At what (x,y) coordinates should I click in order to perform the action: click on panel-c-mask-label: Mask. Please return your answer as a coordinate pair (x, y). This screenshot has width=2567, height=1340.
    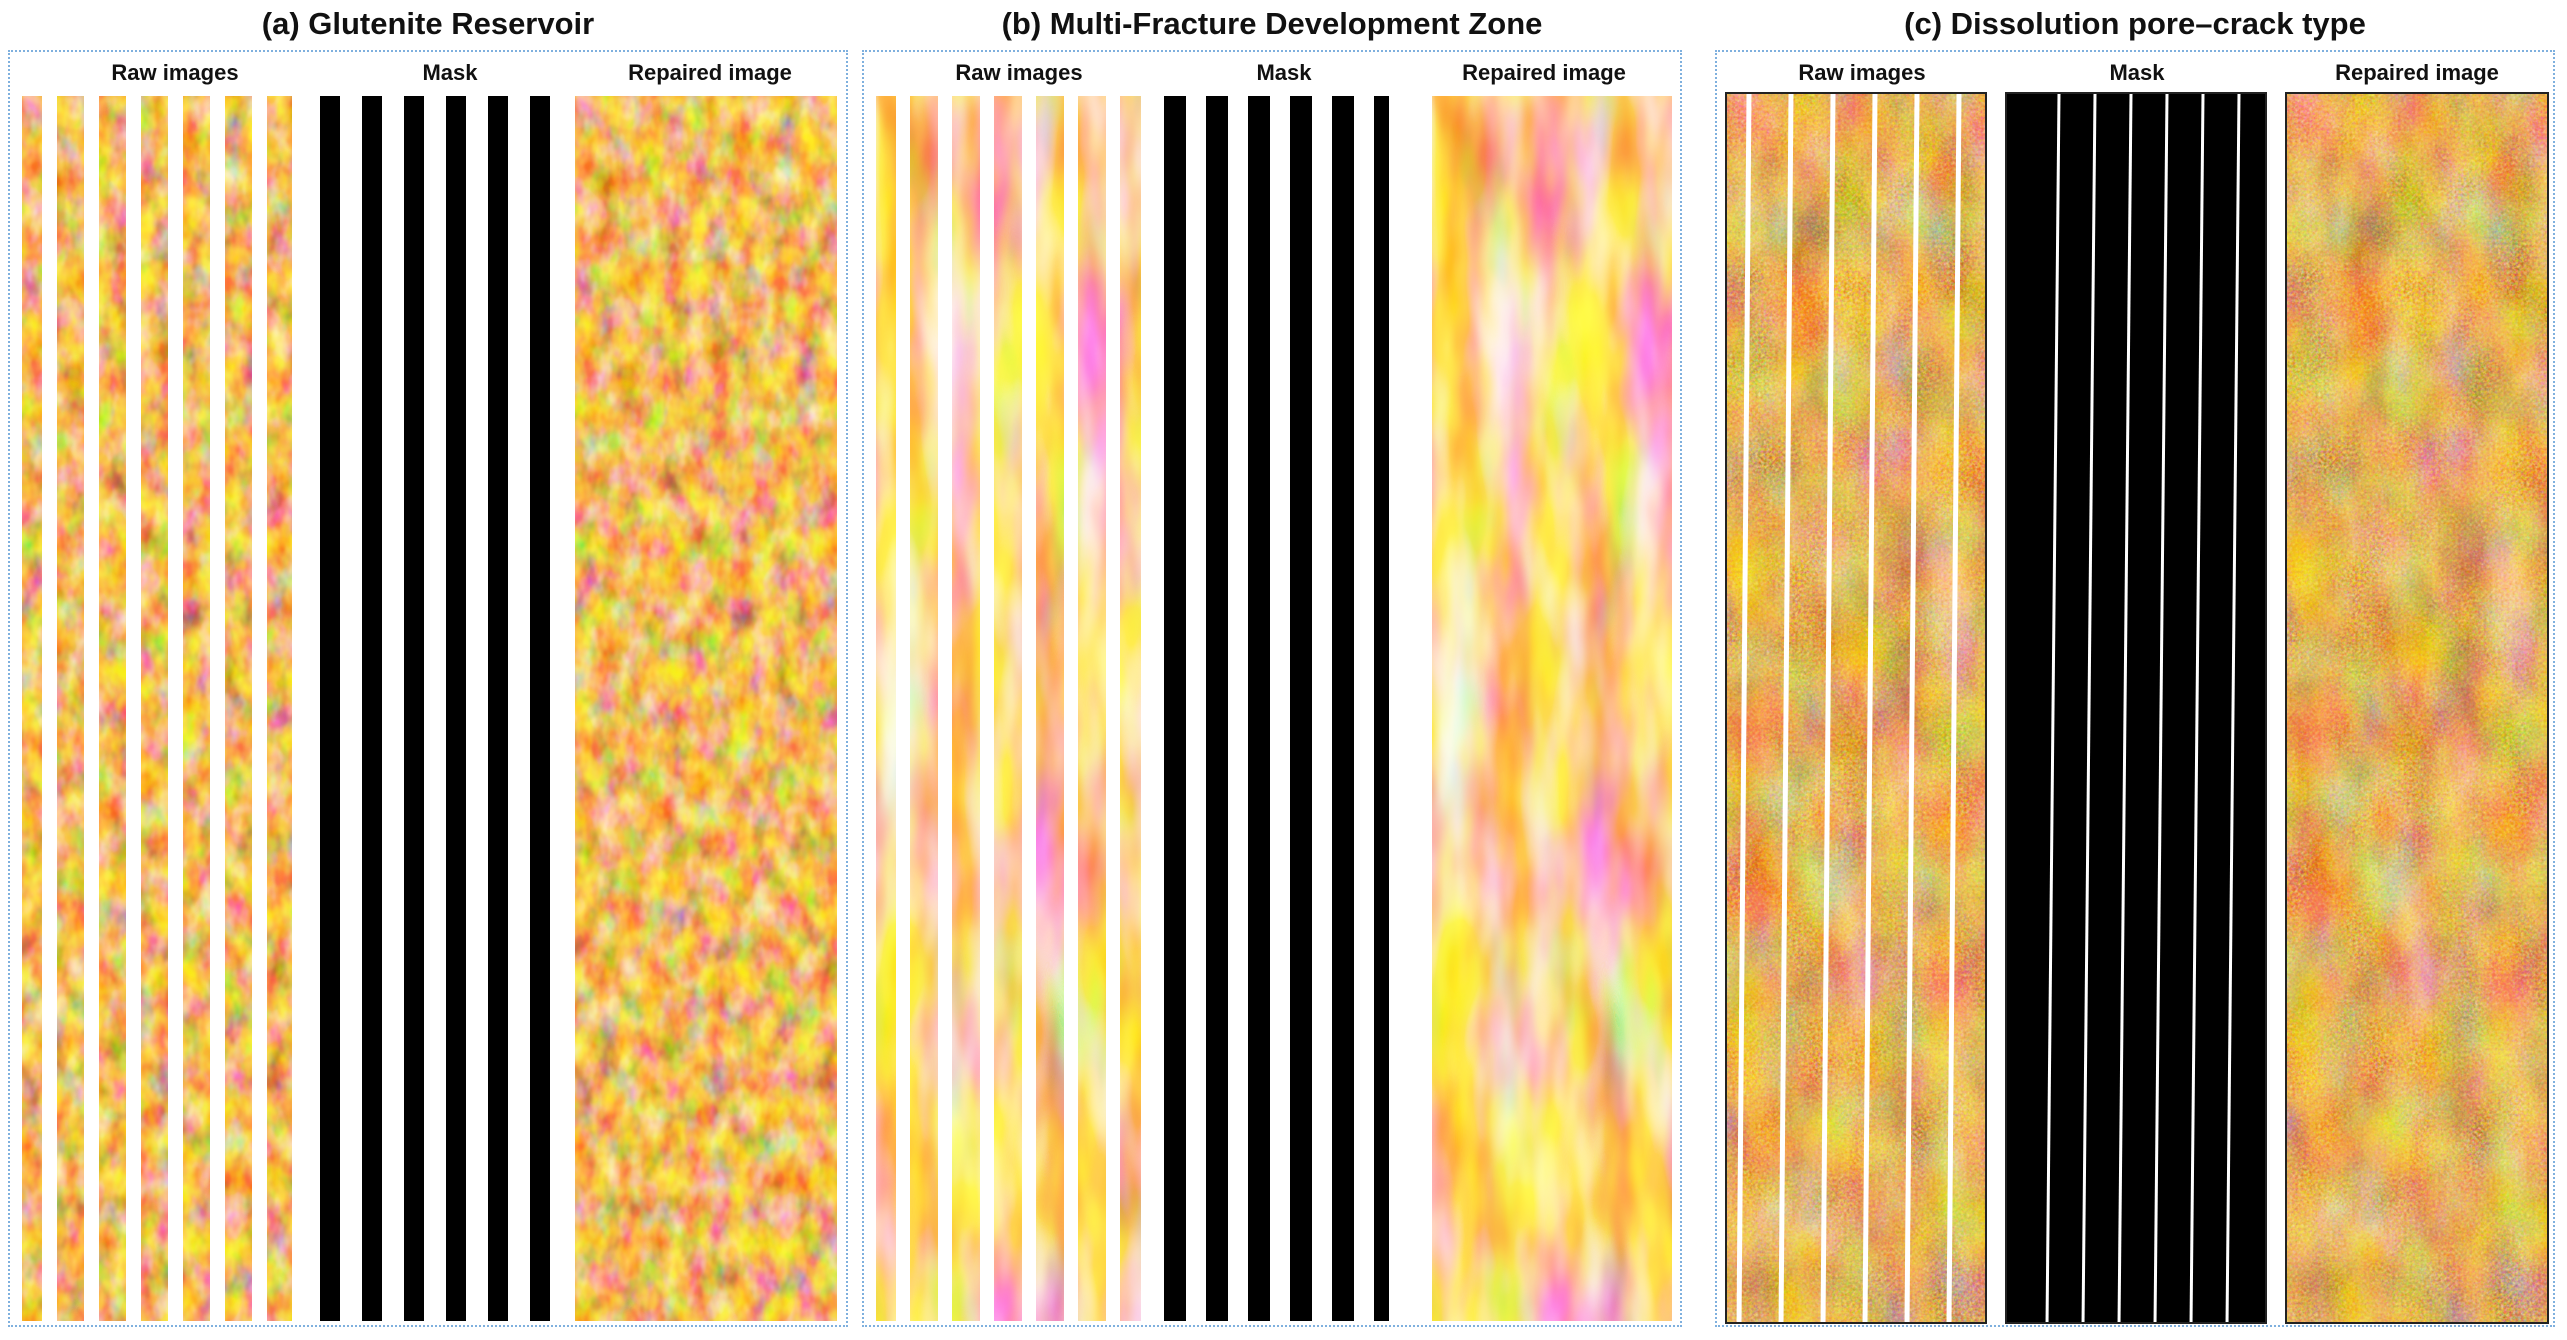
    Looking at the image, I should click on (2137, 72).